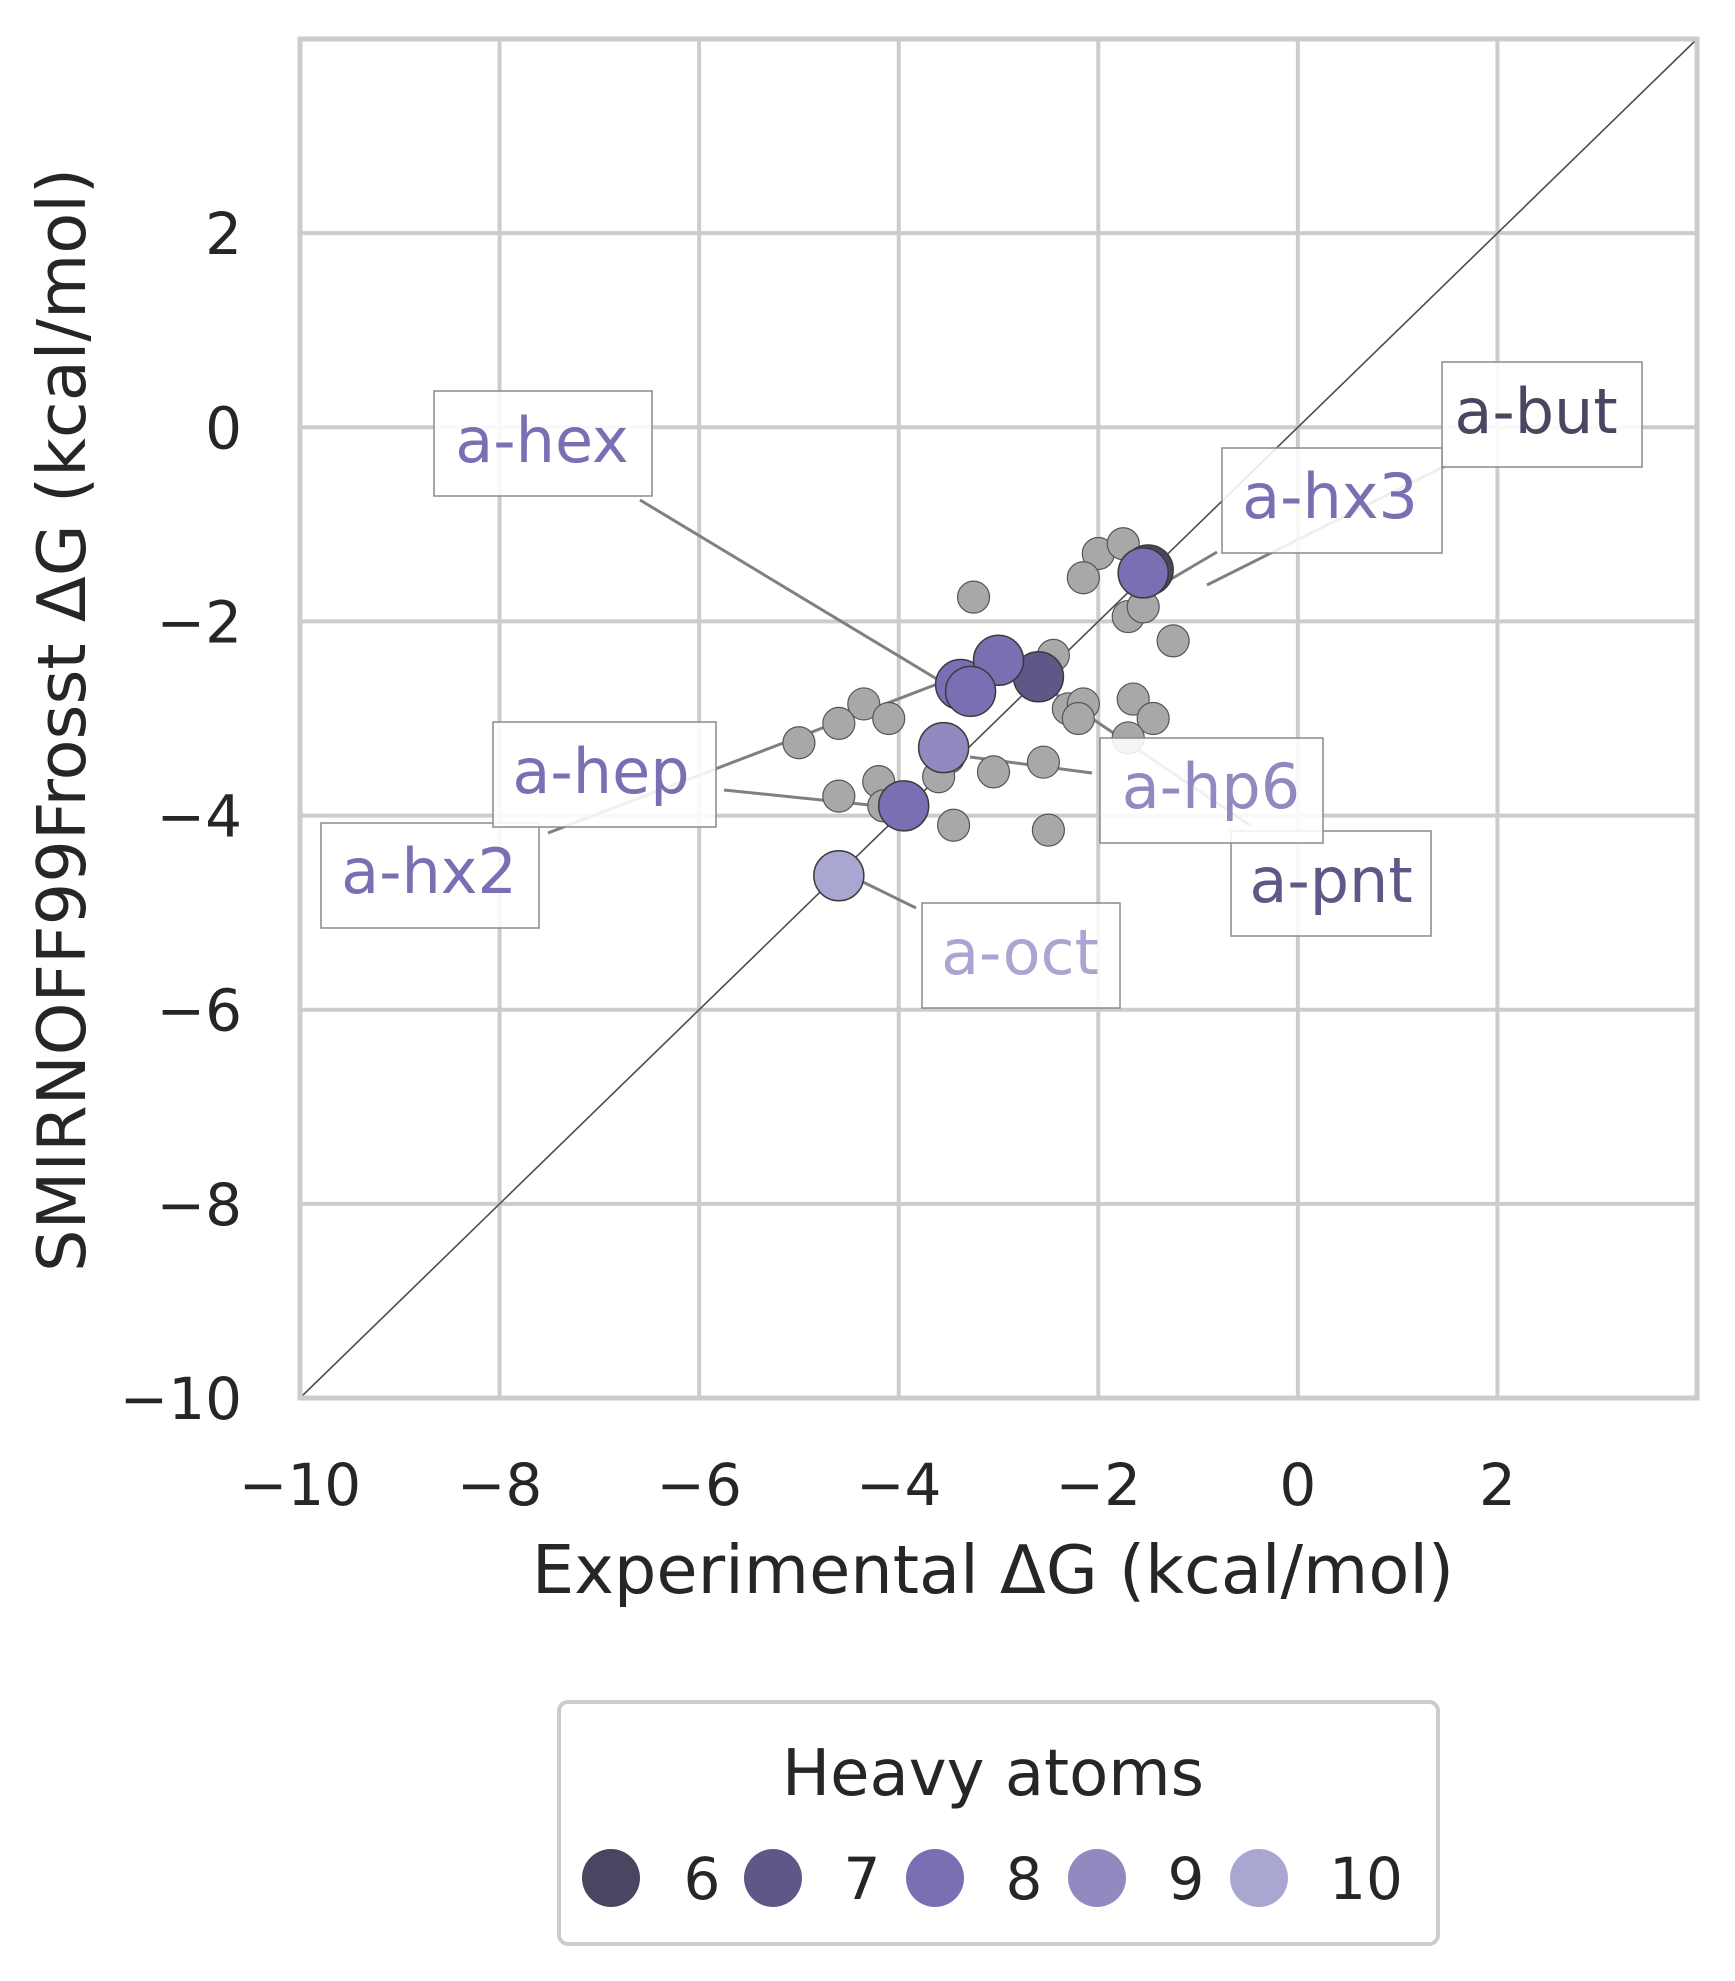 This screenshot has width=1735, height=1981. What do you see at coordinates (993, 723) in the screenshot?
I see `highlighted-points` at bounding box center [993, 723].